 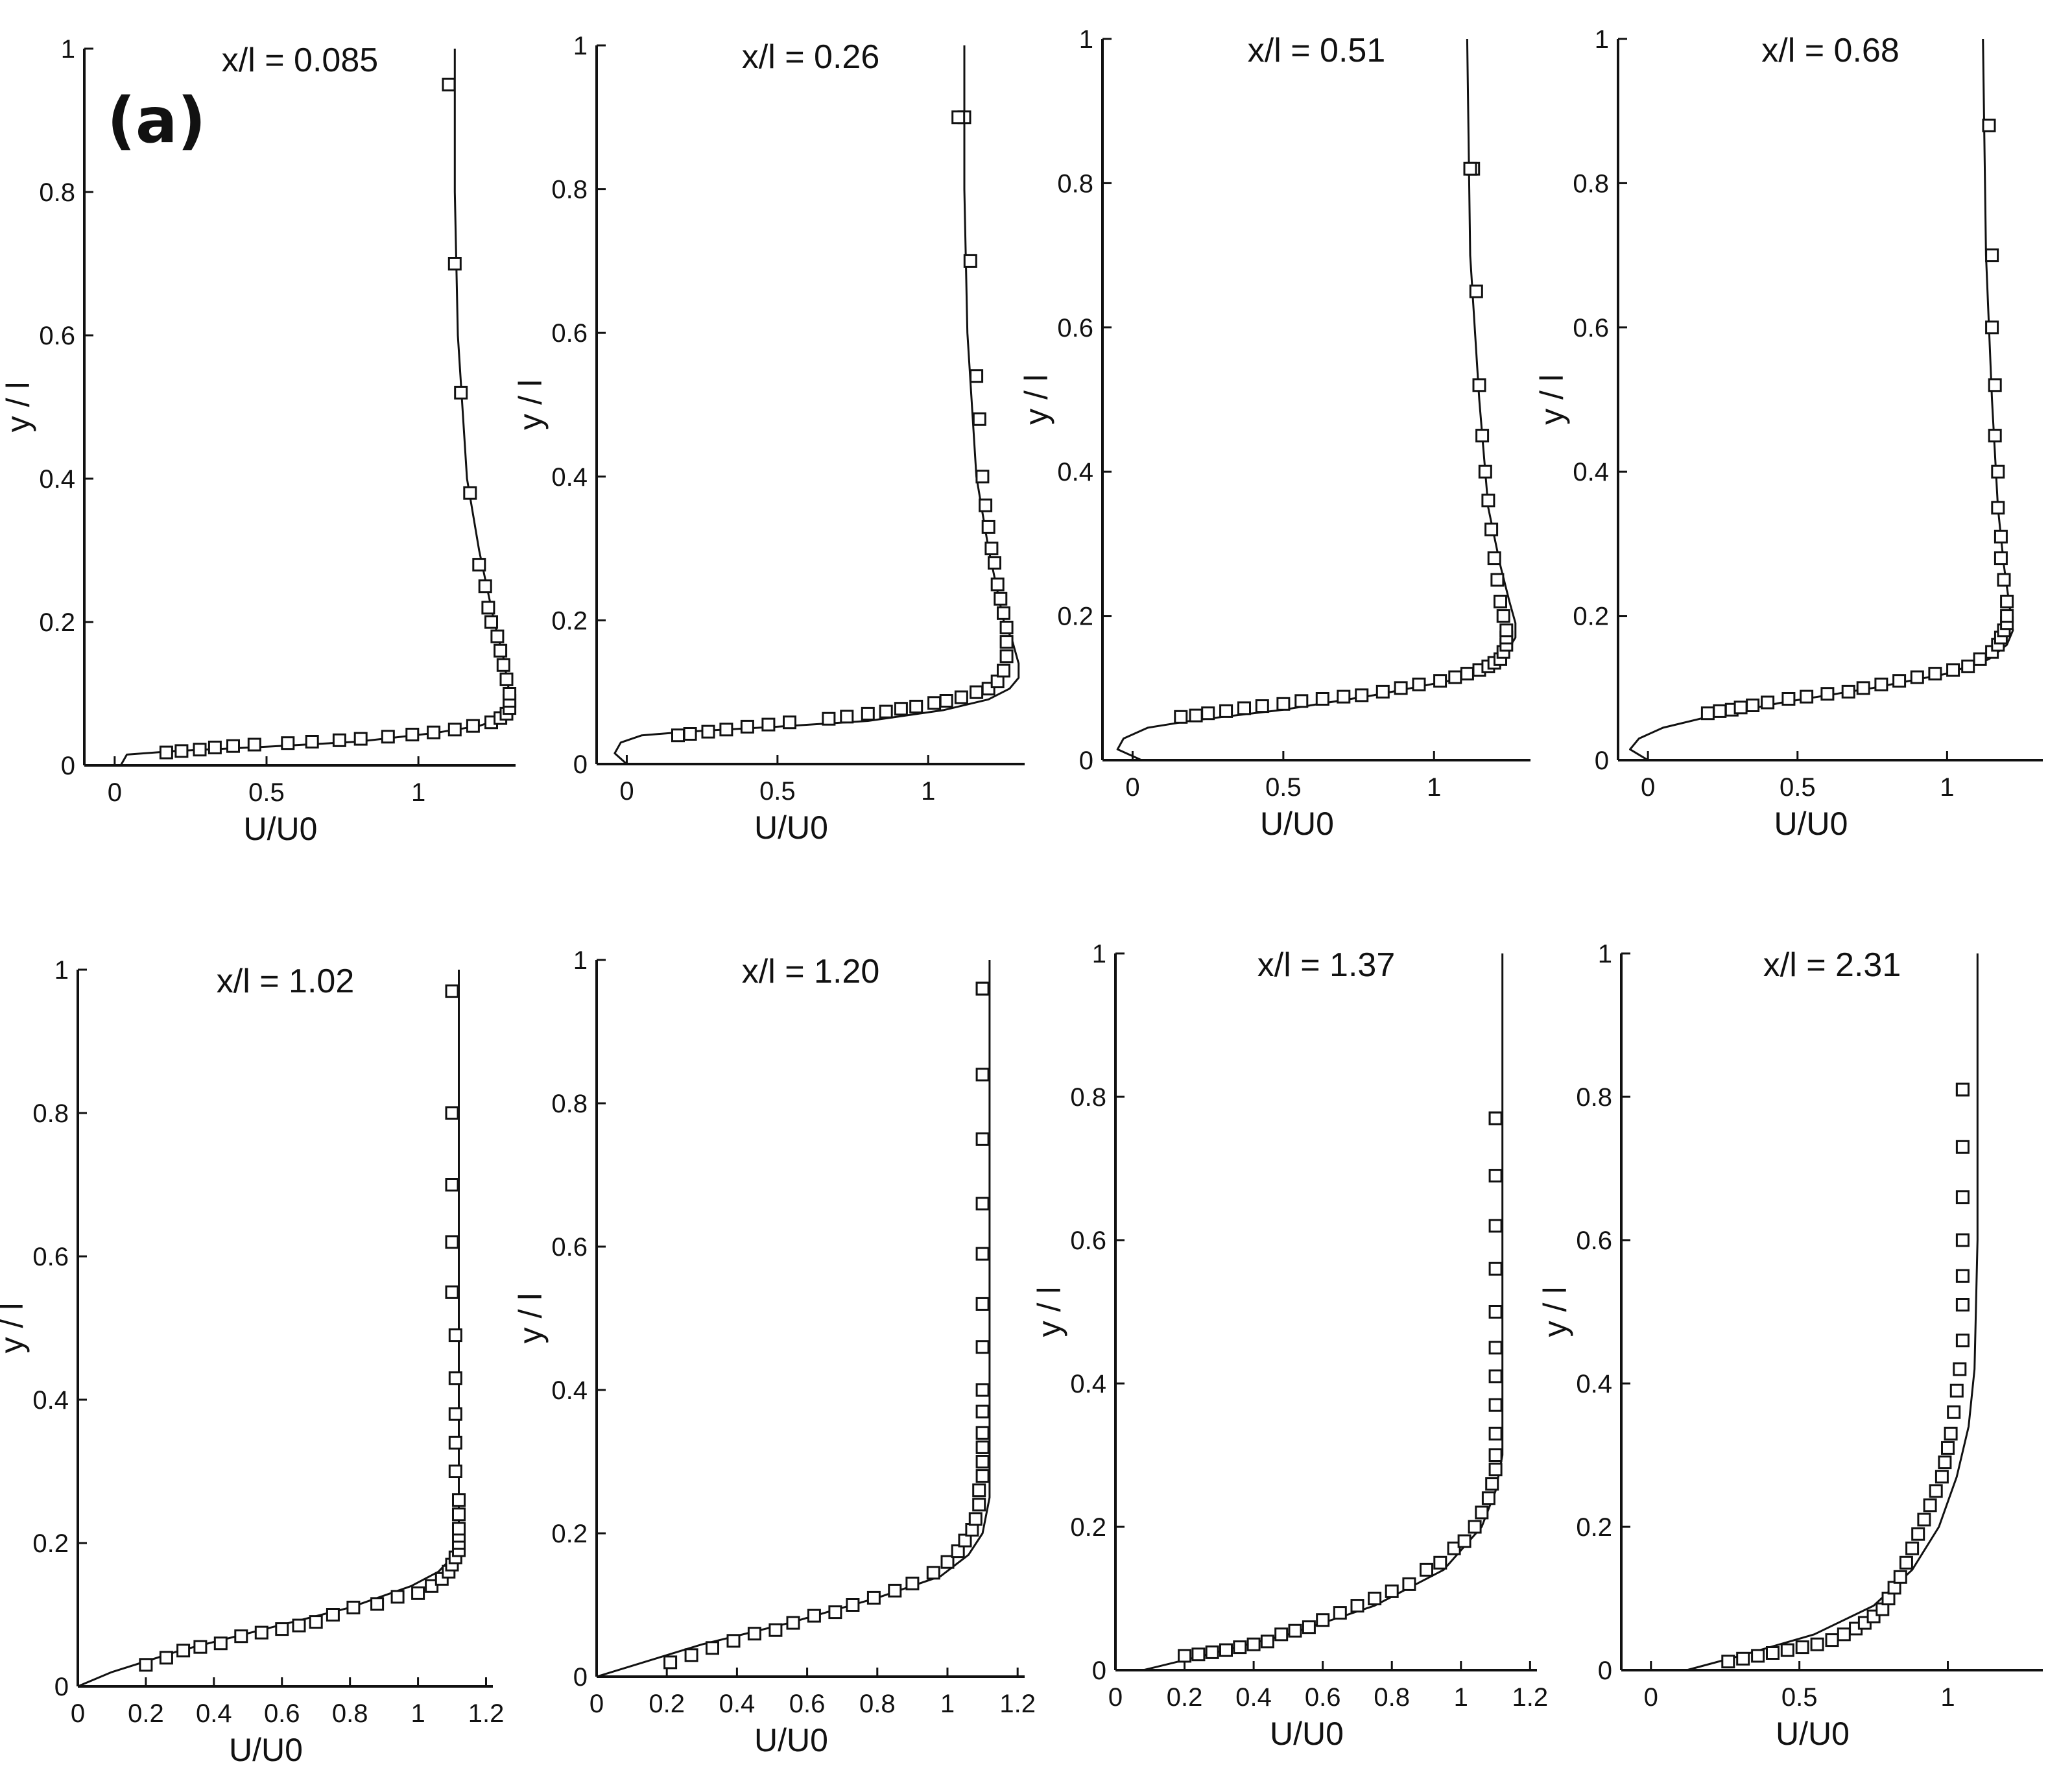 I want to click on x-tick-label: 0.5, so click(x=266, y=792).